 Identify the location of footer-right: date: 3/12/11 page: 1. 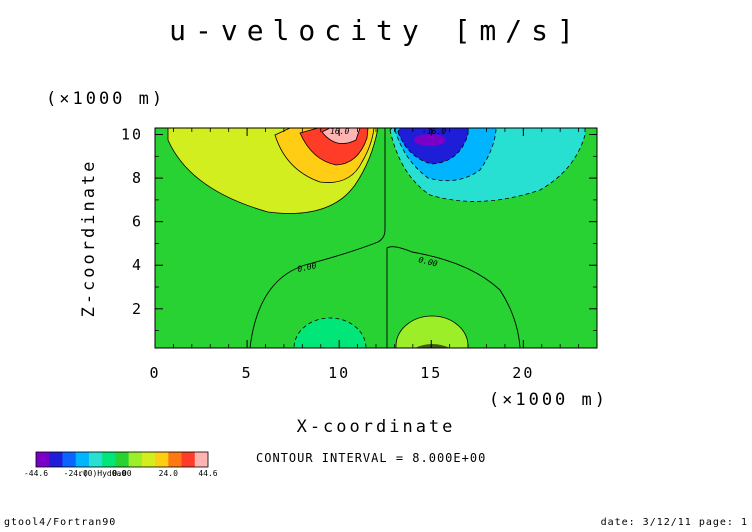
(674, 522).